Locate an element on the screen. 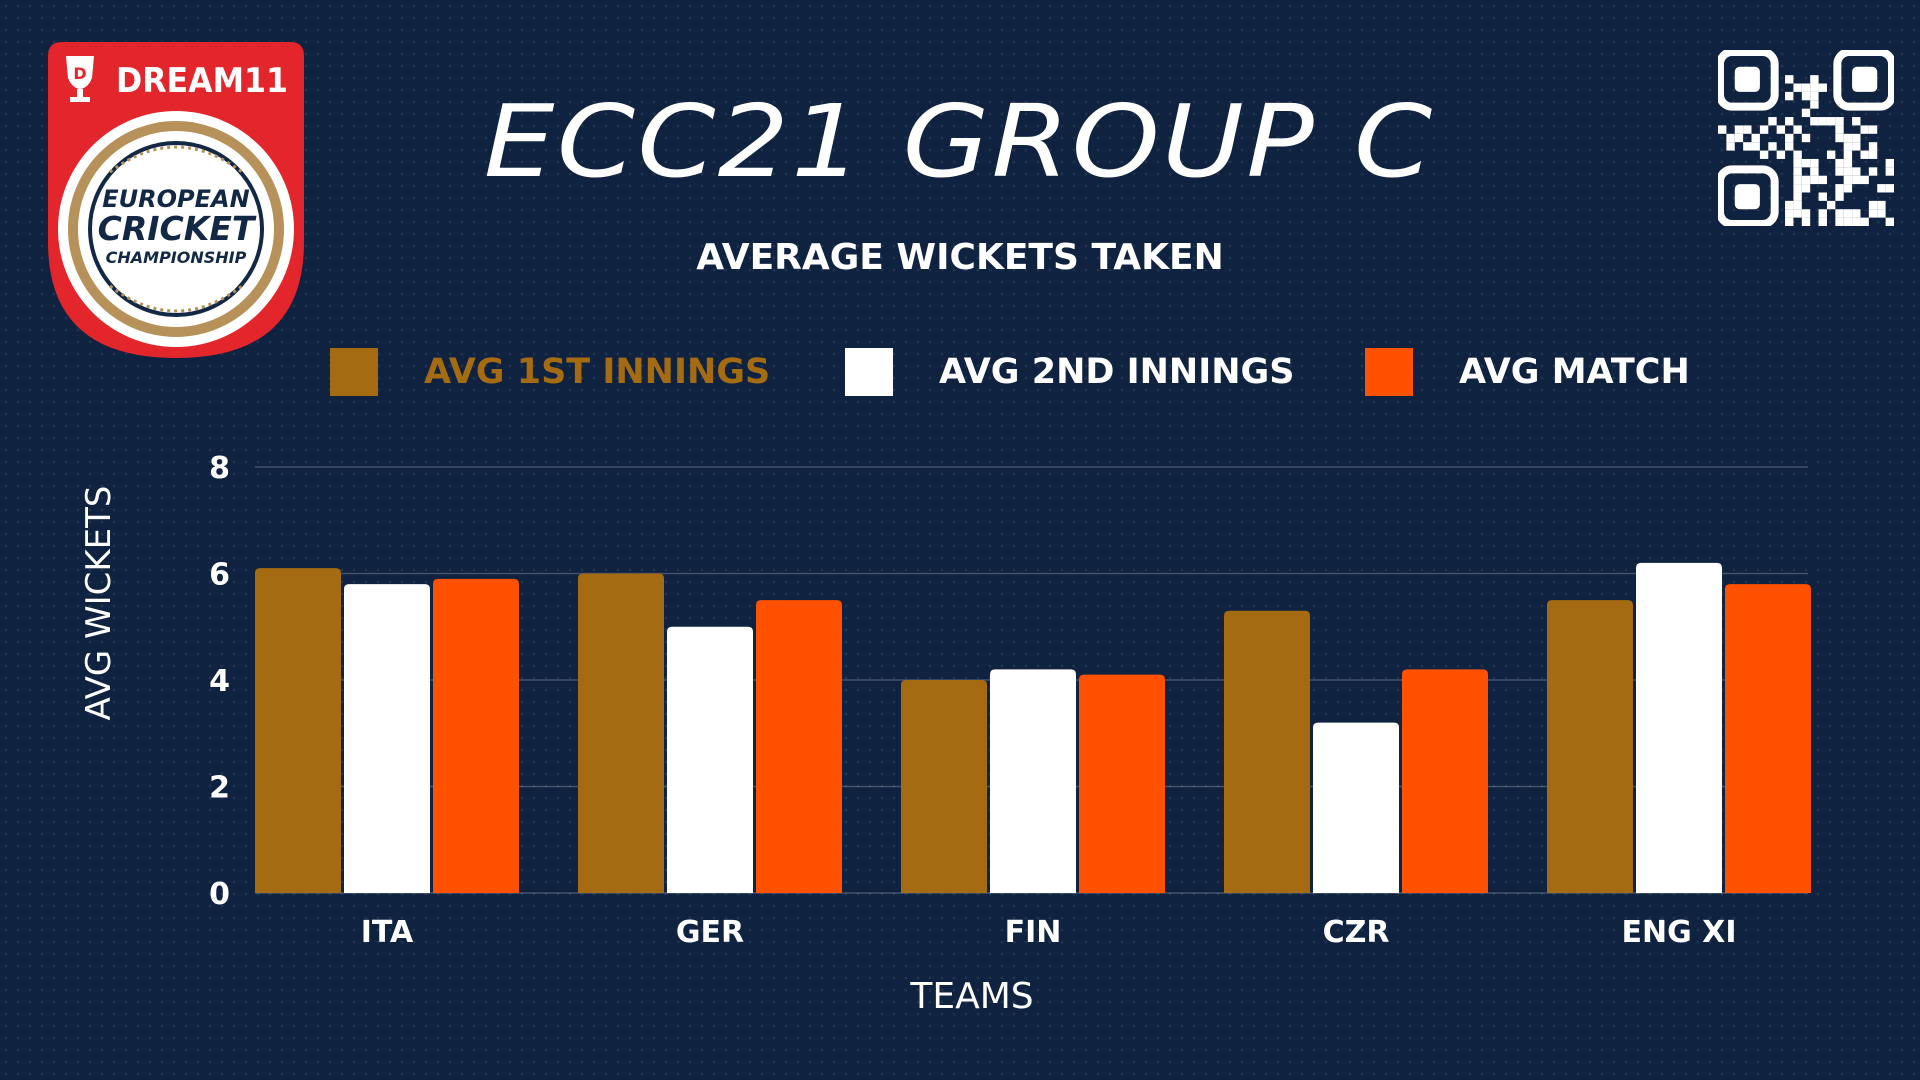  legend-item-match: AVG MATCH is located at coordinates (1527, 372).